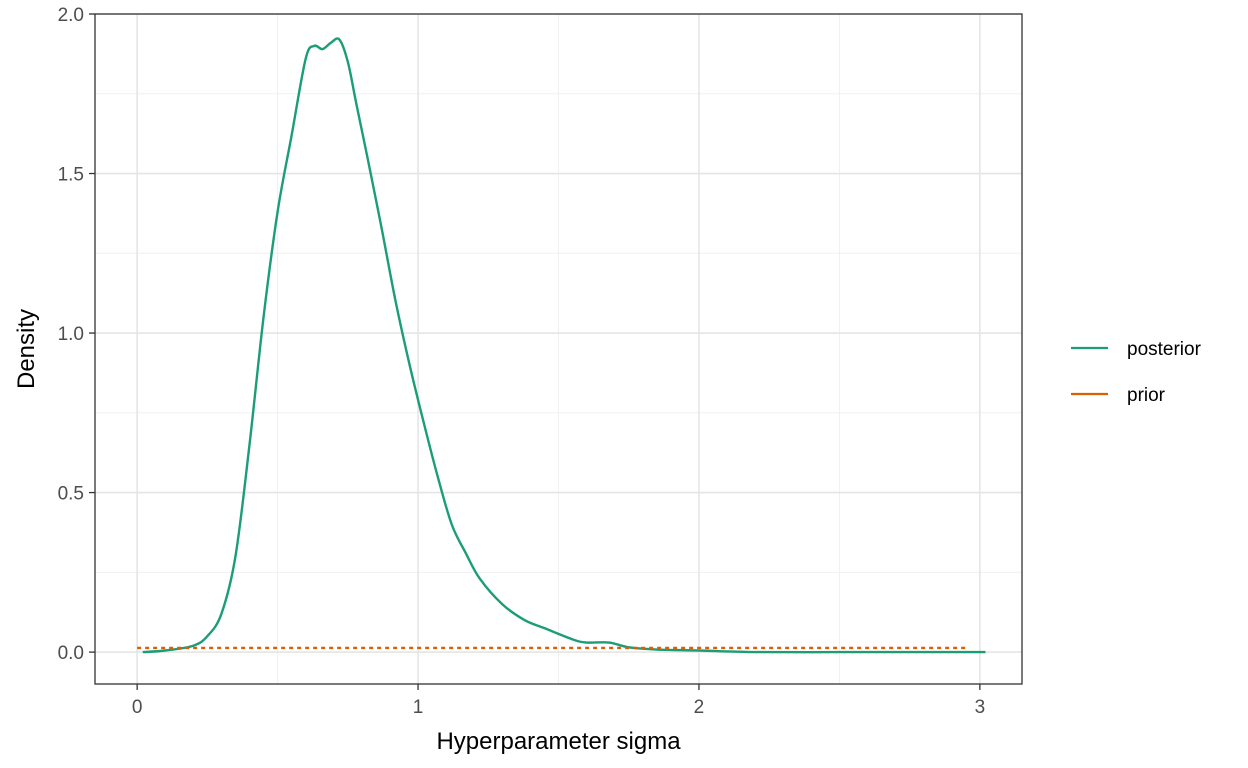 This screenshot has height=768, width=1248. I want to click on y-tick-label: 0.0, so click(71, 653).